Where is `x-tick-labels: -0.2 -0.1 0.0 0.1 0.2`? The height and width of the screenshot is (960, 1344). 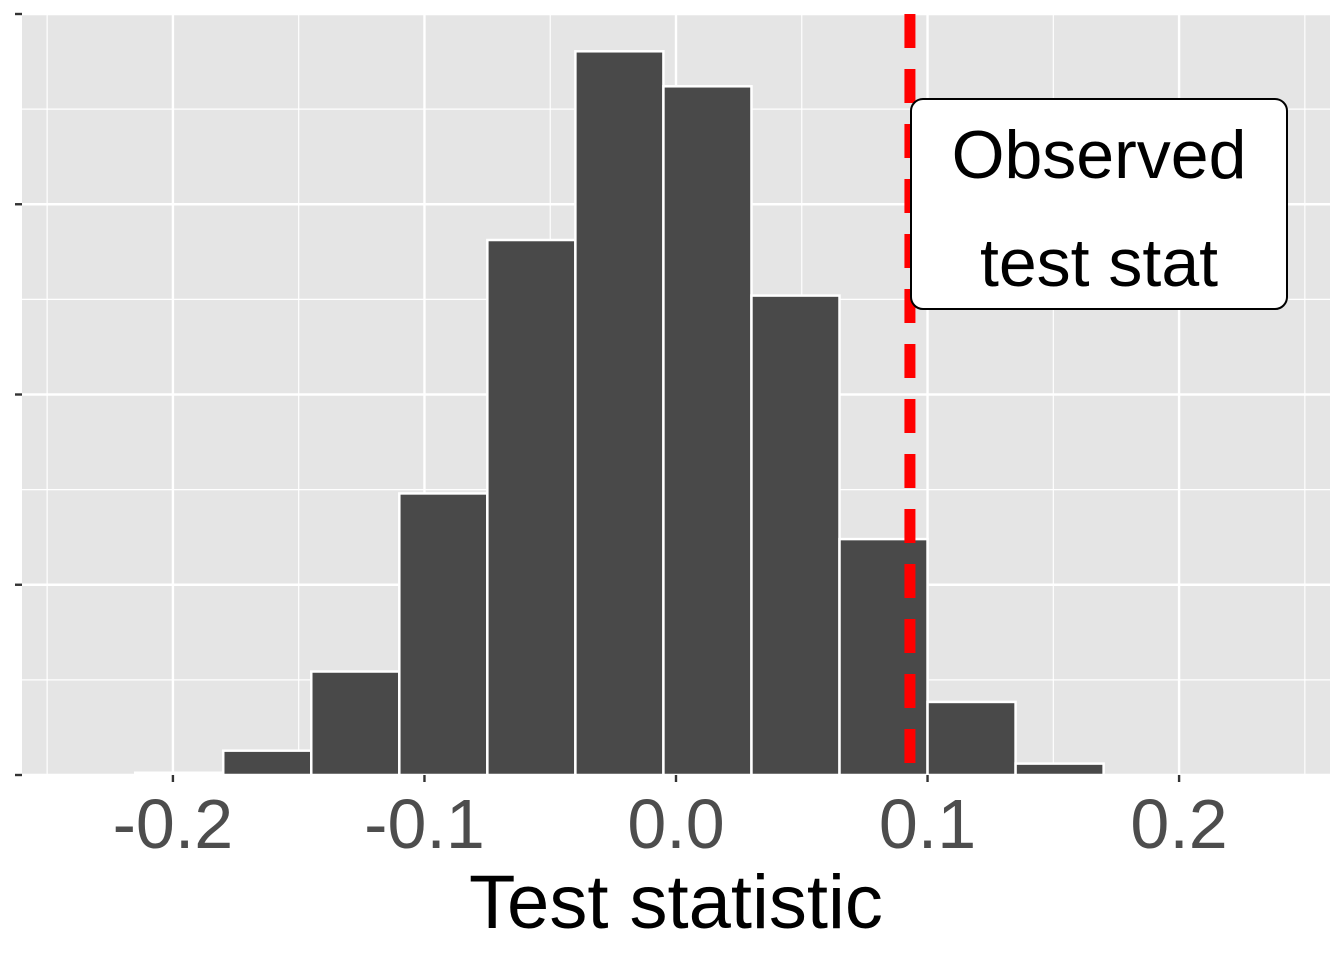 x-tick-labels: -0.2 -0.1 0.0 0.1 0.2 is located at coordinates (670, 824).